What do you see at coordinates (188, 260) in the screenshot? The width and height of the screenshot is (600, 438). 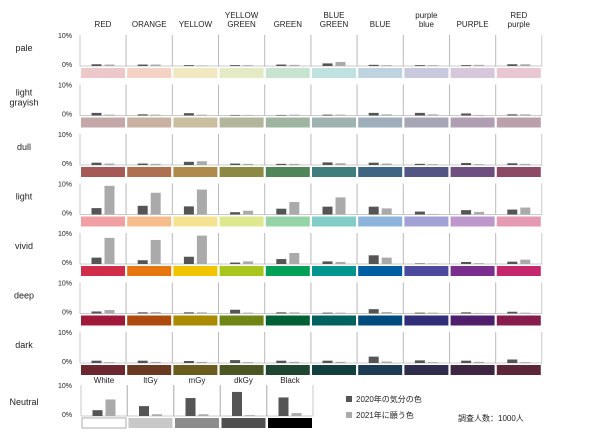 I see `bar-4-2-s0` at bounding box center [188, 260].